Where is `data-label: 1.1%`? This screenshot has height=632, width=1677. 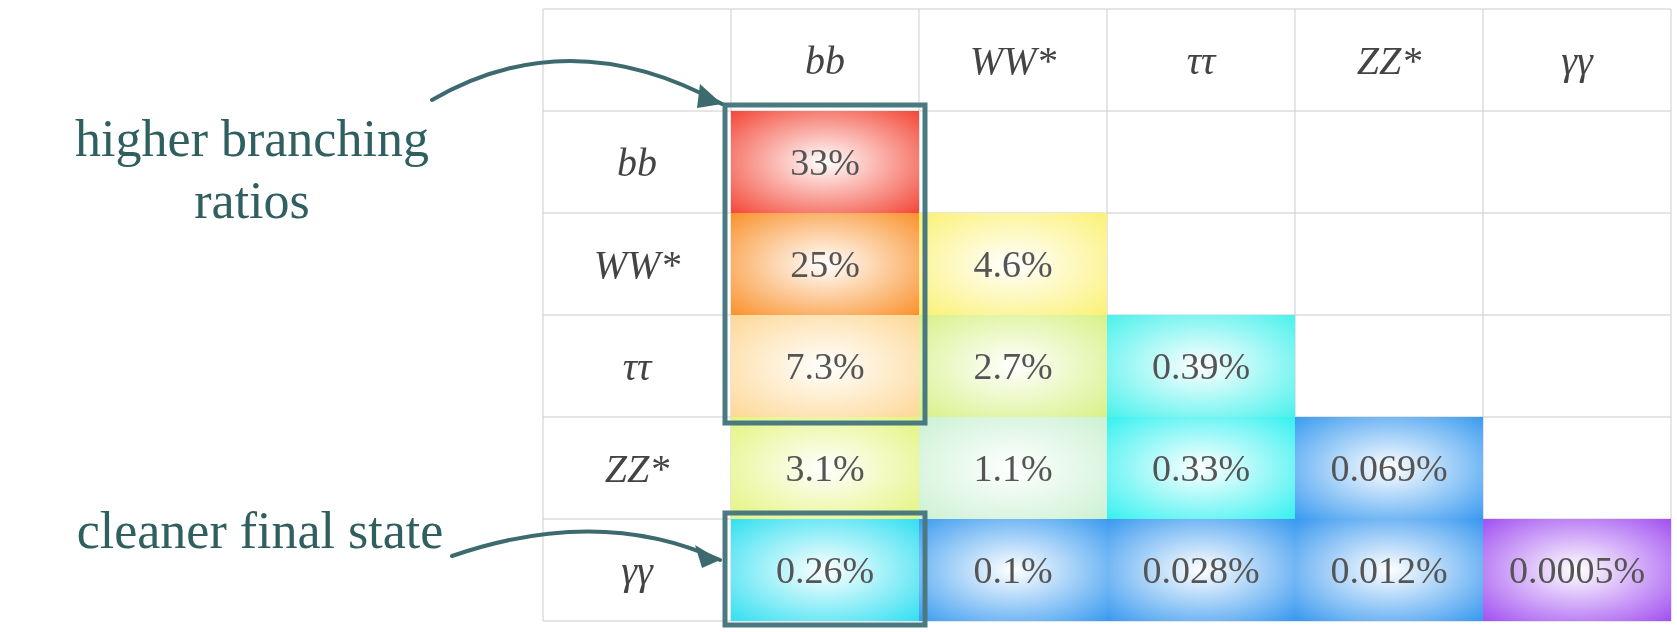
data-label: 1.1% is located at coordinates (1013, 468).